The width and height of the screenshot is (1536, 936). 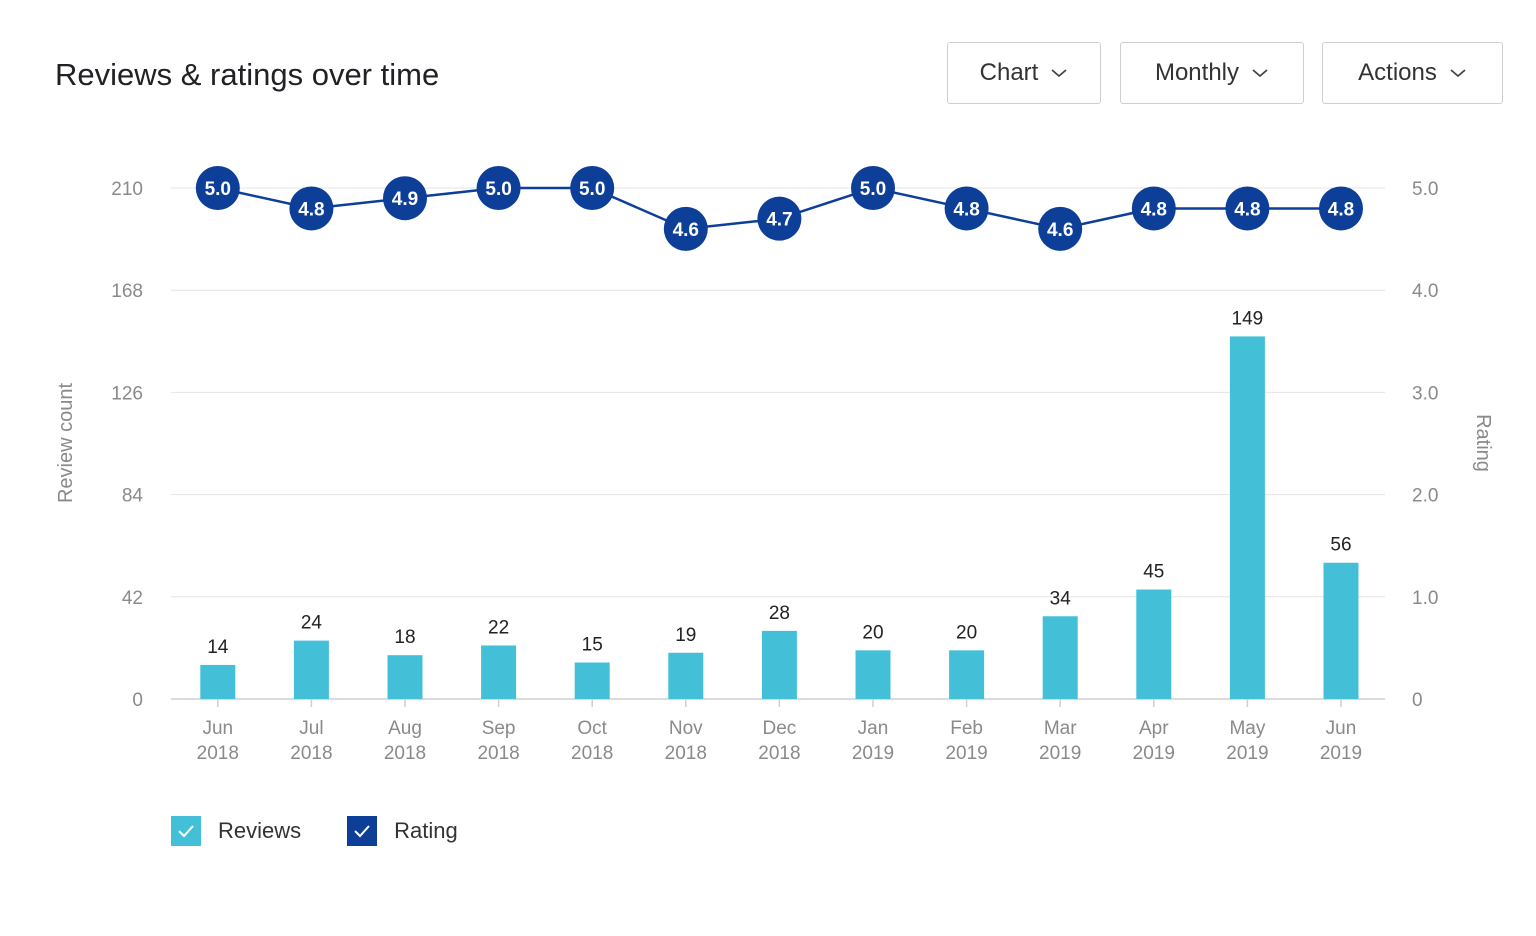 What do you see at coordinates (137, 700) in the screenshot?
I see `y-tick-label-left: 0` at bounding box center [137, 700].